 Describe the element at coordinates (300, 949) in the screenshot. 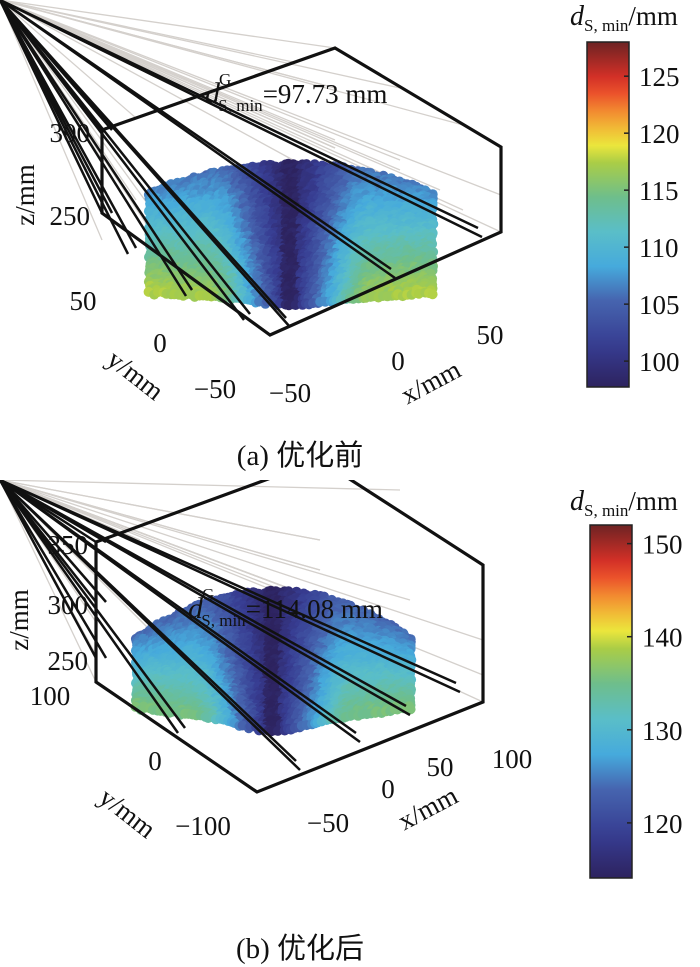

I see `caption-b: (b) 优化后` at that location.